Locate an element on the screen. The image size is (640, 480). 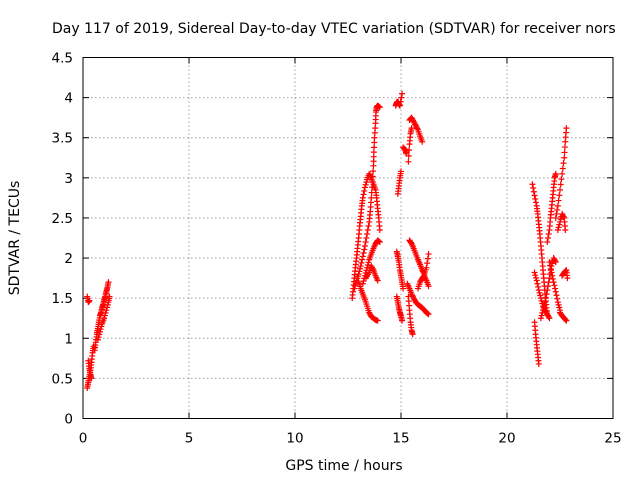
x-tick-label: 20 is located at coordinates (506, 439).